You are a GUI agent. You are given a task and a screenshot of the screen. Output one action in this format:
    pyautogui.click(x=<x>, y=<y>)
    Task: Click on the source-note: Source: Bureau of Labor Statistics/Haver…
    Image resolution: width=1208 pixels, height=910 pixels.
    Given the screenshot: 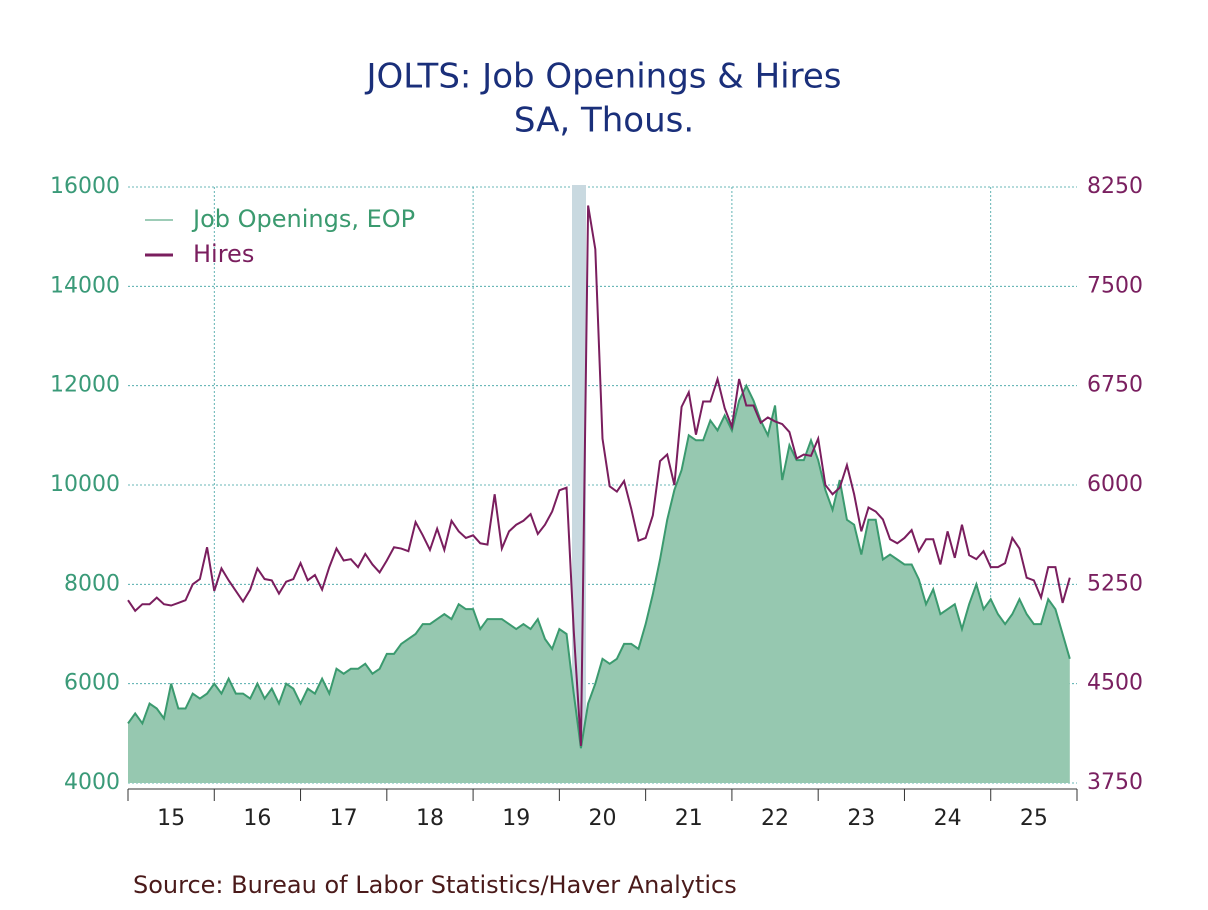 What is the action you would take?
    pyautogui.click(x=435, y=885)
    